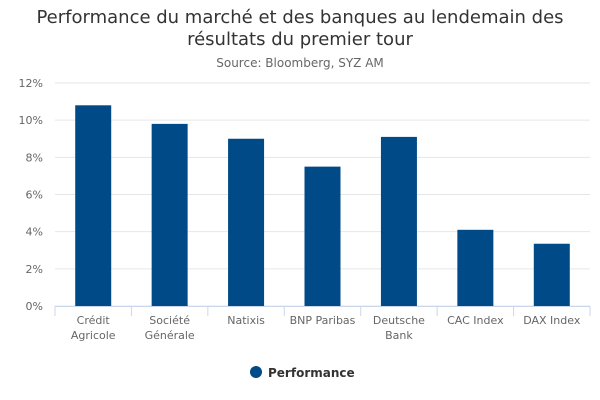 The width and height of the screenshot is (600, 400). What do you see at coordinates (399, 320) in the screenshot?
I see `x-tick-label: Deutsche` at bounding box center [399, 320].